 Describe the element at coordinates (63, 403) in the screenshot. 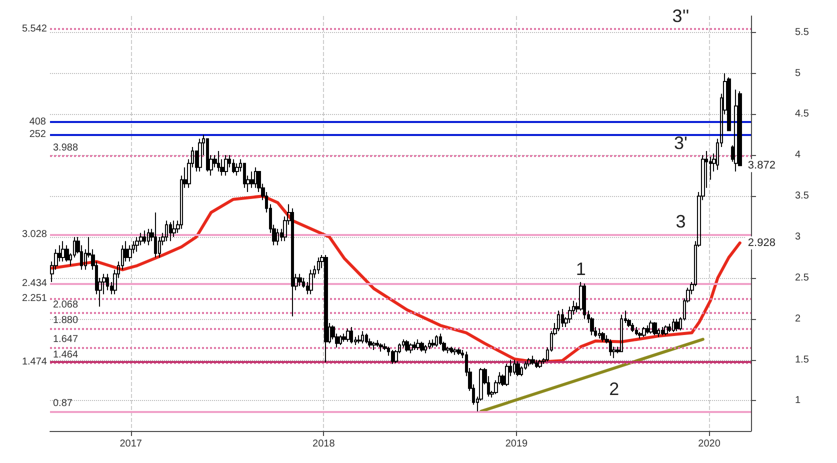

I see `ref-line-label: 0.87` at that location.